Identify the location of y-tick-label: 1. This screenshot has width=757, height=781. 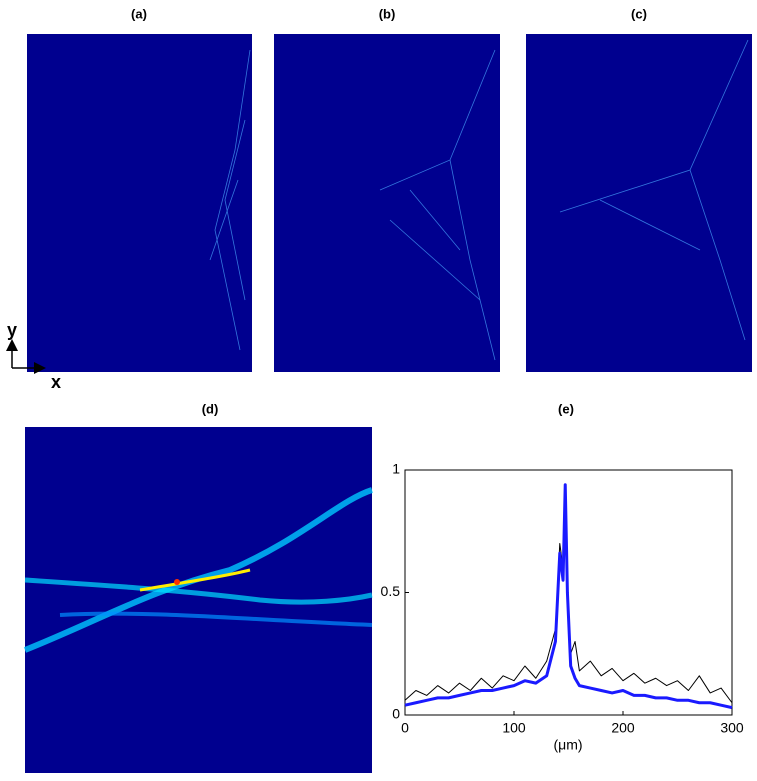
(396, 469).